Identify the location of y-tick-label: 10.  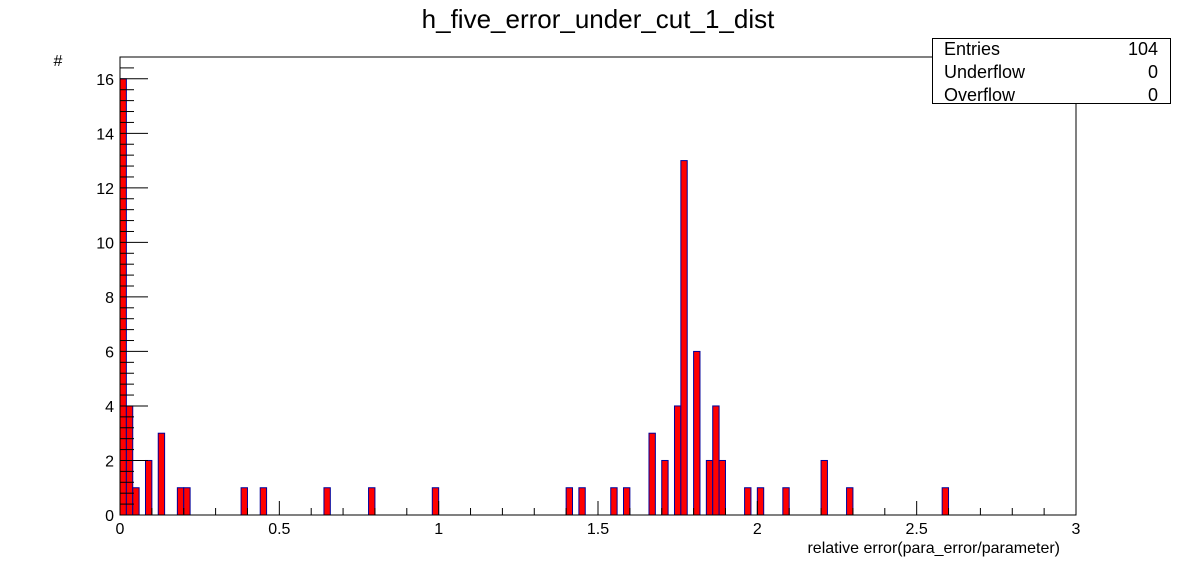
(105, 243).